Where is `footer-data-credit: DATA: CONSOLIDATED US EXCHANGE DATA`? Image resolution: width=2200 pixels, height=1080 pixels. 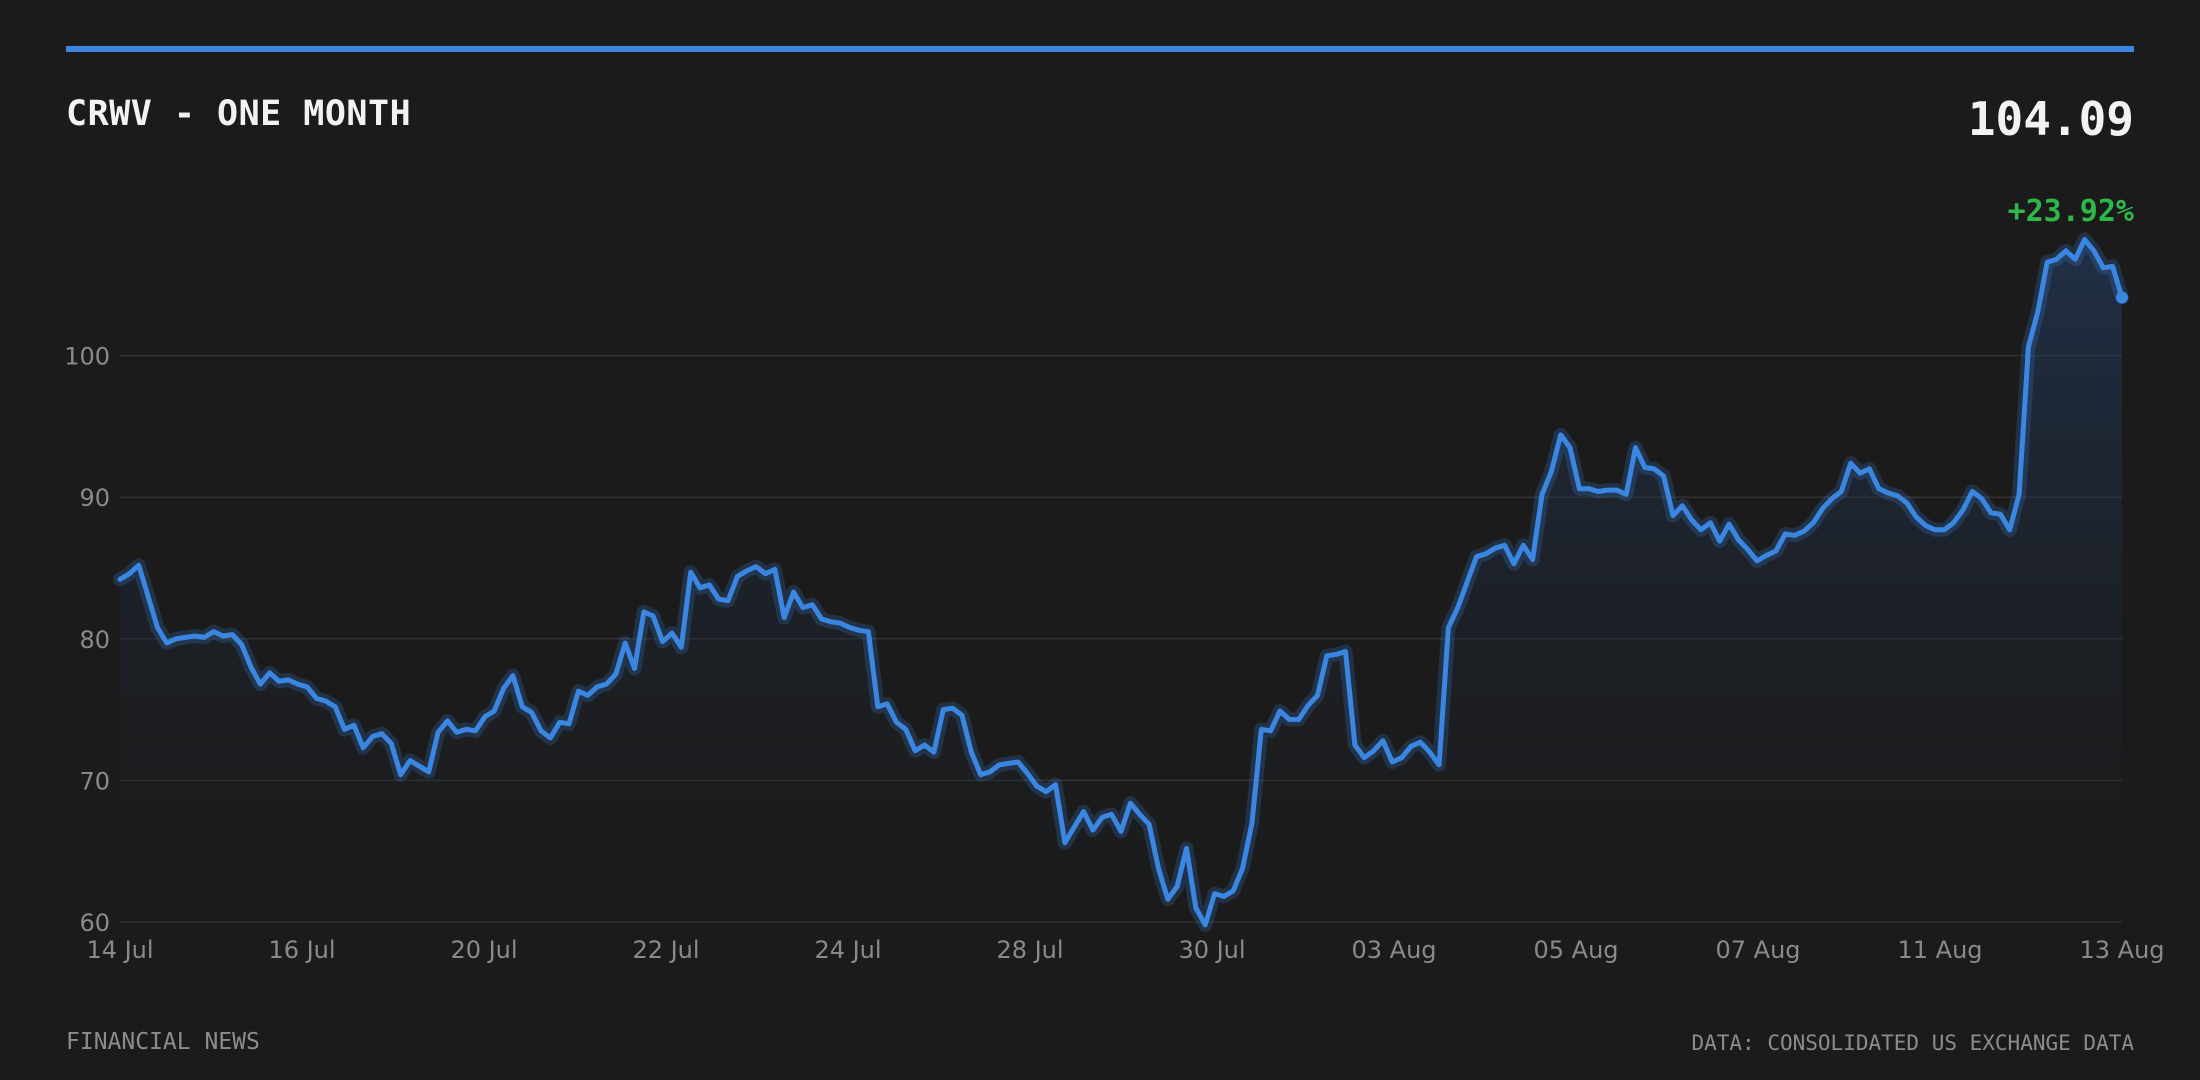 footer-data-credit: DATA: CONSOLIDATED US EXCHANGE DATA is located at coordinates (1912, 1043).